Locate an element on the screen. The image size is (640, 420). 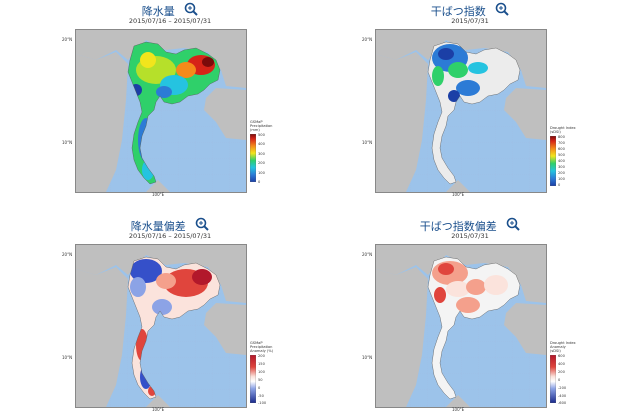
panel-title-row: 干ばつ指数偏差 is located at coordinates (470, 225).